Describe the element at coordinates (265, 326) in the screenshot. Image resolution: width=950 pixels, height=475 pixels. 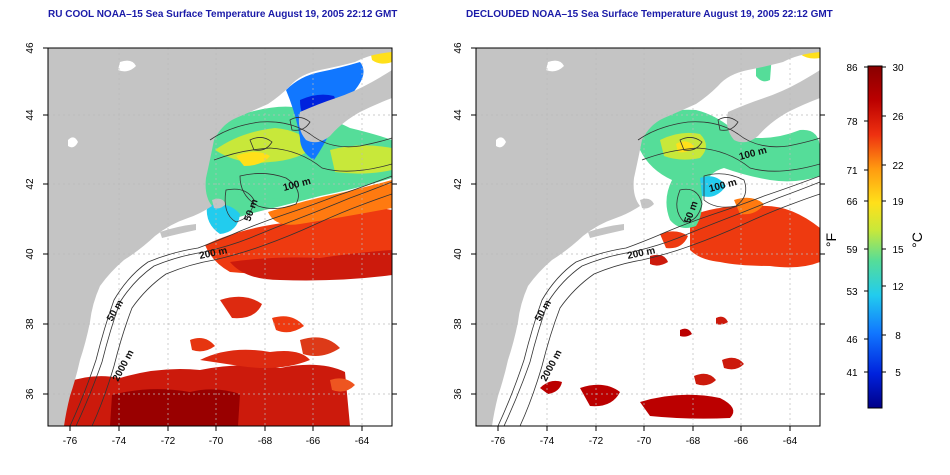
I see `left-sst-mid-patches` at that location.